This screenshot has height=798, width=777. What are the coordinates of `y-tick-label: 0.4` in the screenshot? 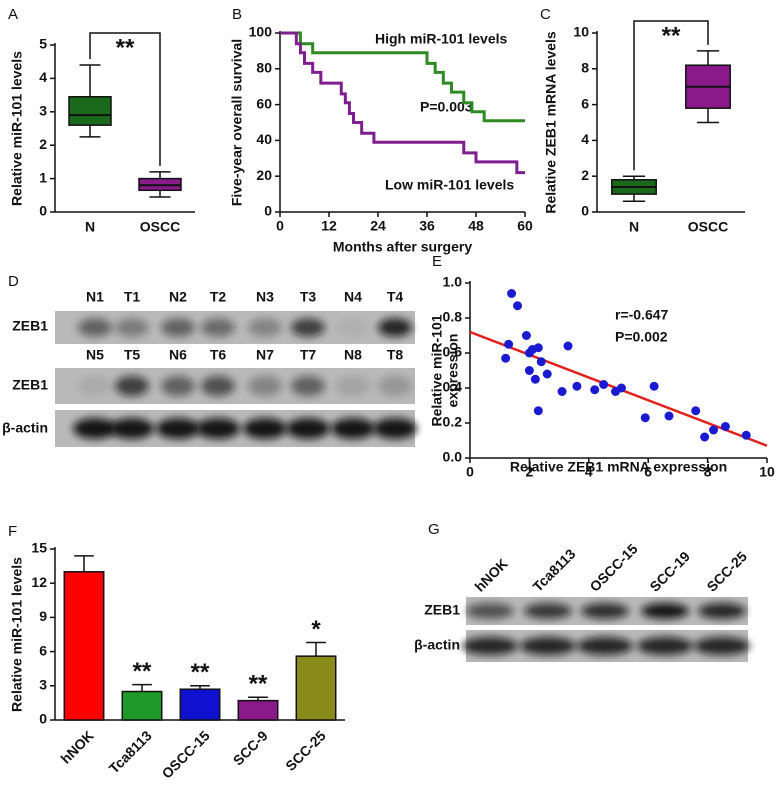 It's located at (453, 387).